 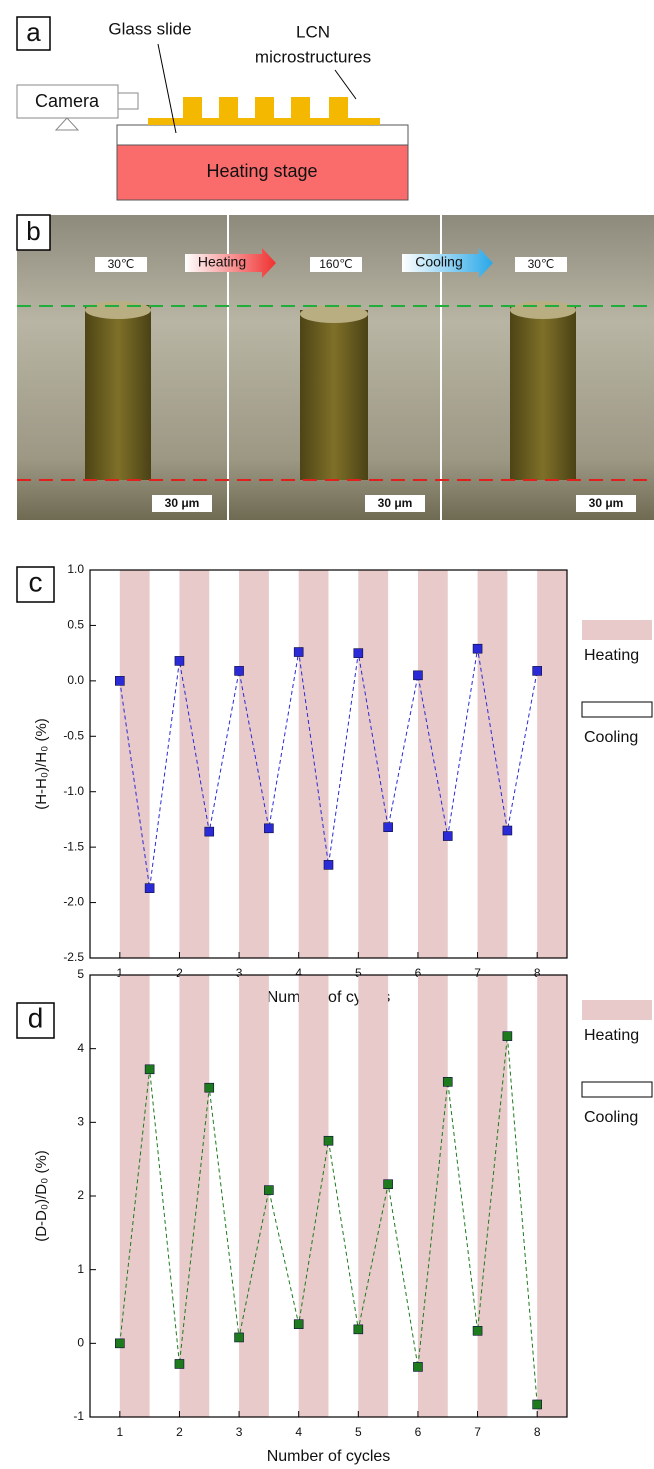 What do you see at coordinates (418, 973) in the screenshot?
I see `x-tick-label: 6` at bounding box center [418, 973].